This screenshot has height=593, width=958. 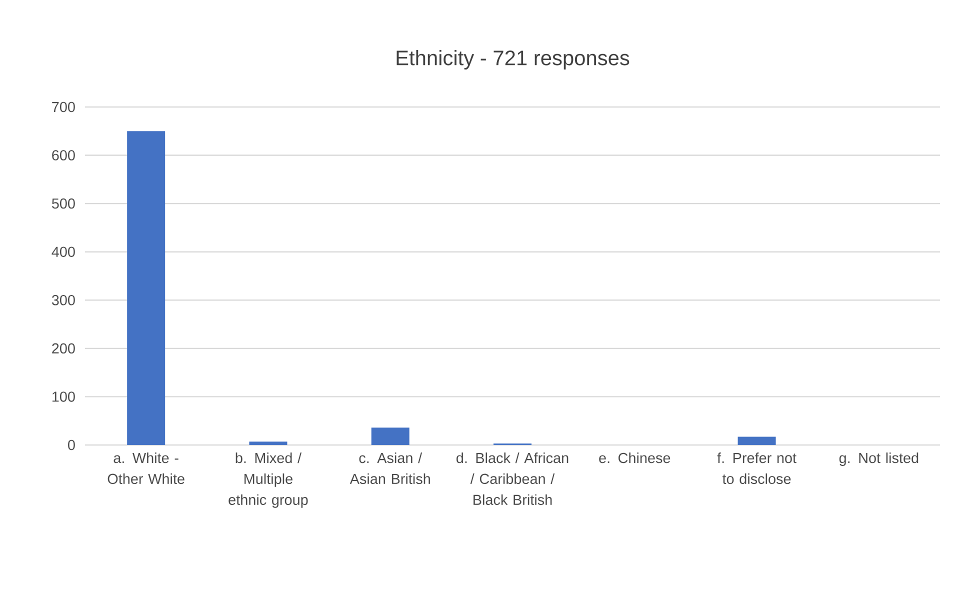 What do you see at coordinates (268, 480) in the screenshot?
I see `x-tick-label: b. Mixed / Multiple ethnic group` at bounding box center [268, 480].